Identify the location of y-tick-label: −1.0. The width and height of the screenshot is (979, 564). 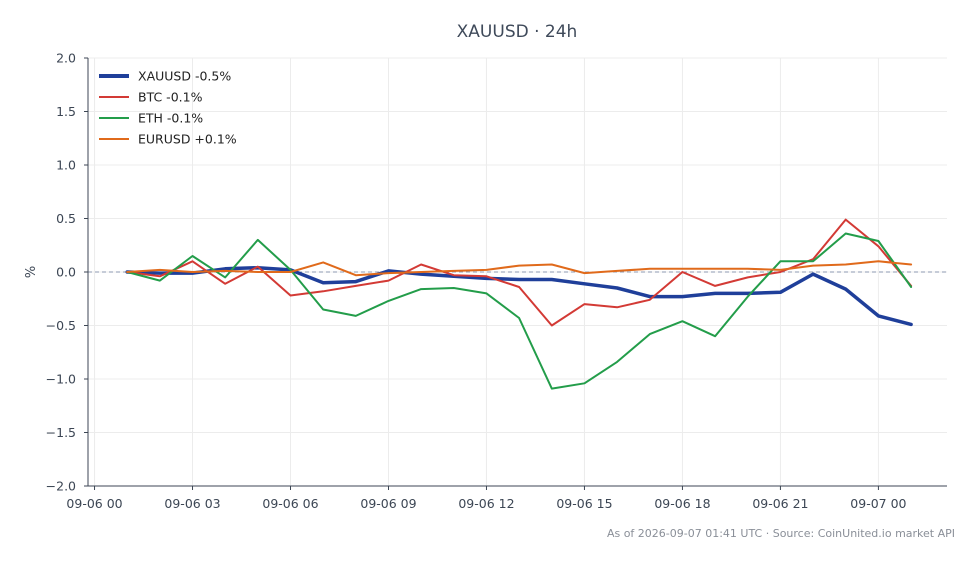
(61, 379).